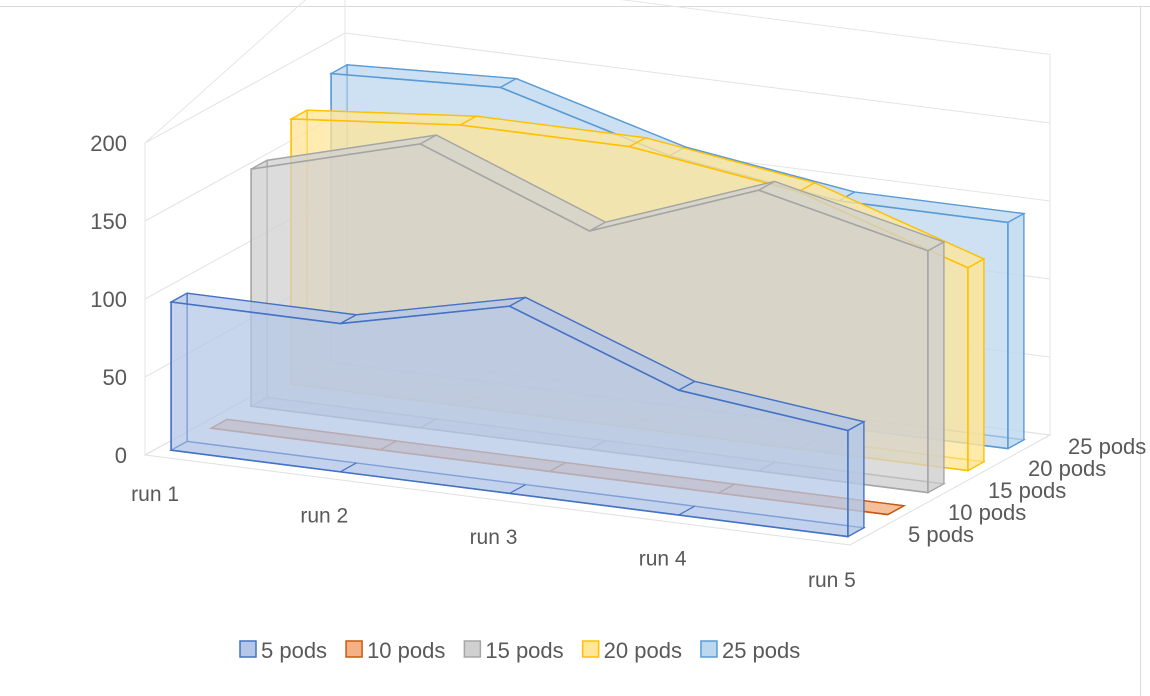 The height and width of the screenshot is (696, 1150). I want to click on legend-label: 15 pods, so click(524, 650).